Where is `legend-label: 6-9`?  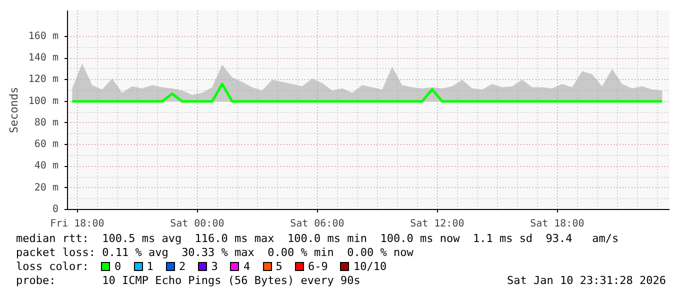 legend-label: 6-9 is located at coordinates (318, 266).